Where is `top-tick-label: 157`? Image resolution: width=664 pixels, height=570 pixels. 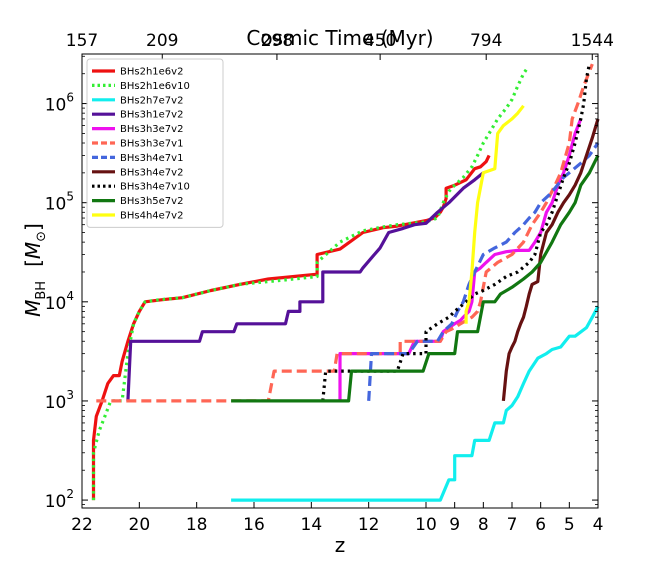 top-tick-label: 157 is located at coordinates (82, 41).